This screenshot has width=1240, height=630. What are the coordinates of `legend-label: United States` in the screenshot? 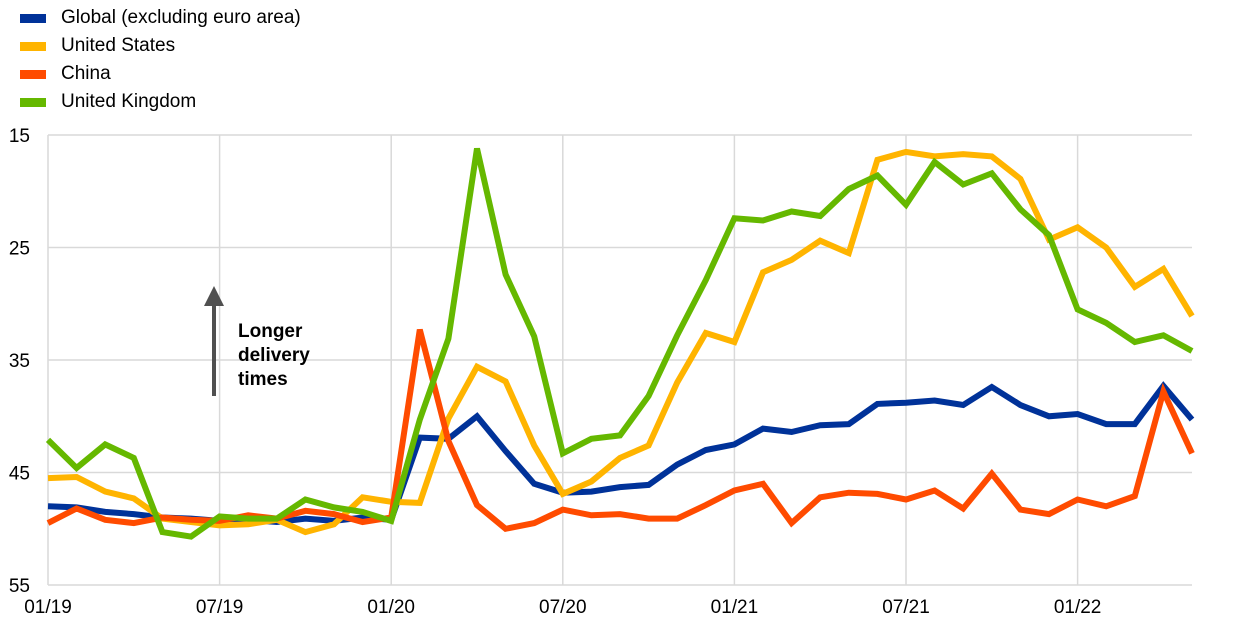 It's located at (118, 45).